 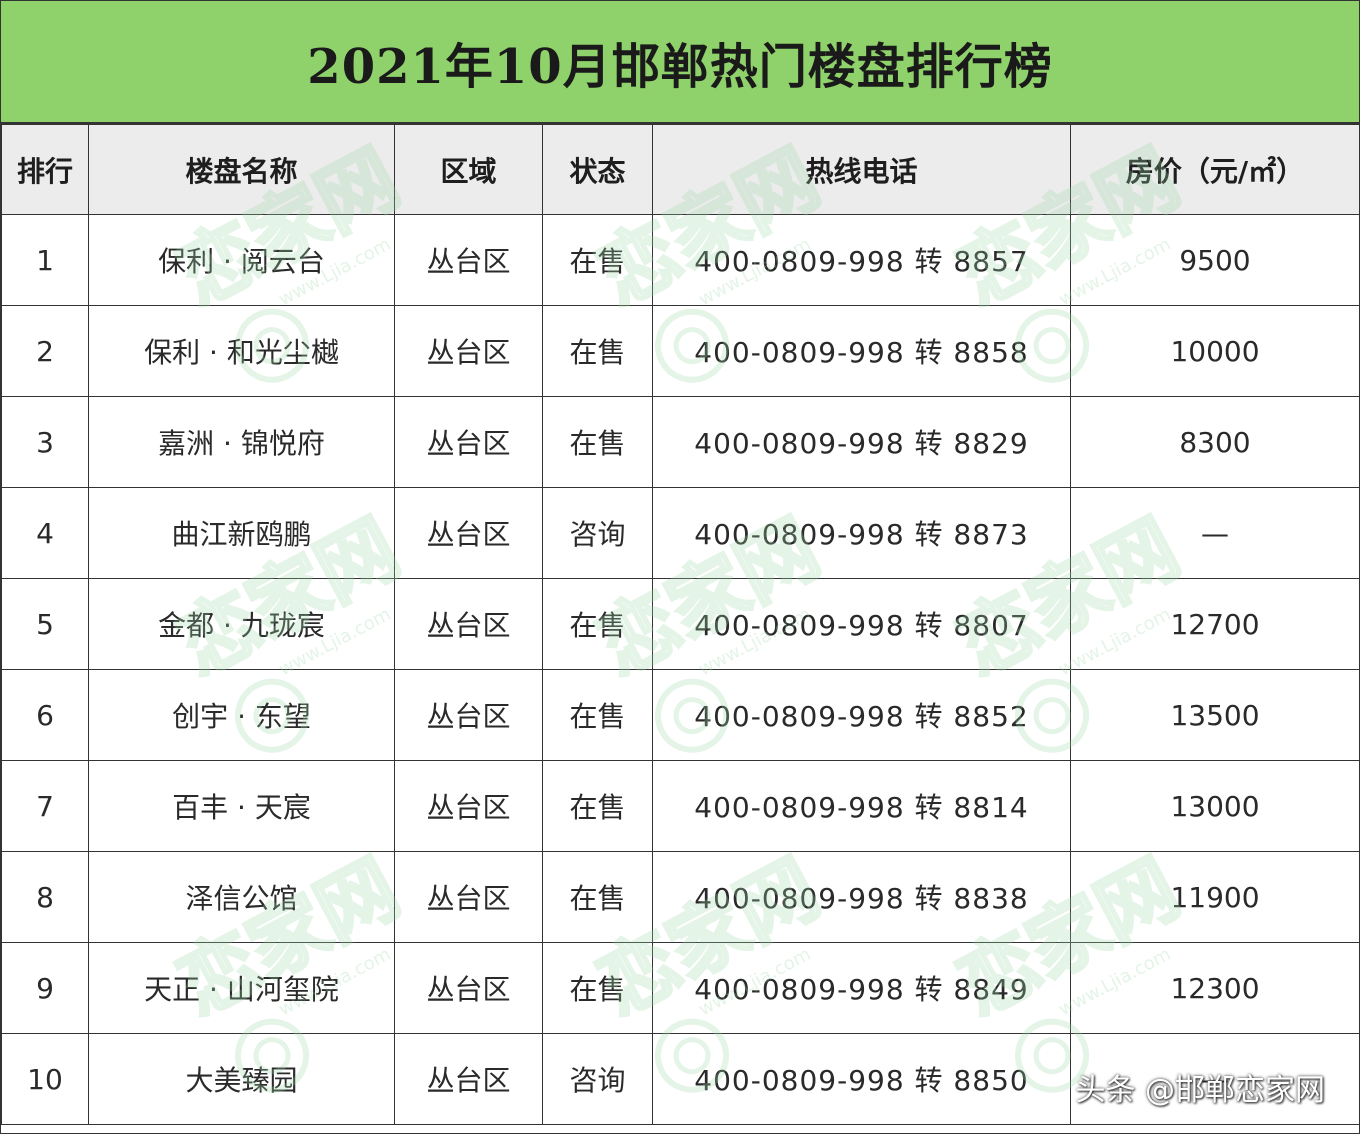 I want to click on phone-cell: 400-0809-998 转 8814, so click(x=861, y=806).